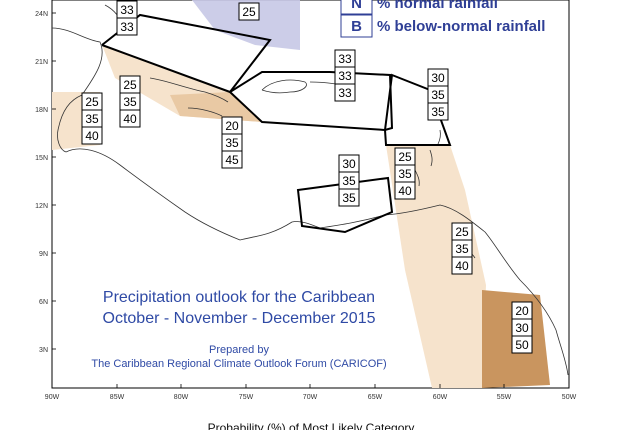 This screenshot has height=435, width=623. I want to click on legend-label-b: % below-normal rainfall, so click(461, 26).